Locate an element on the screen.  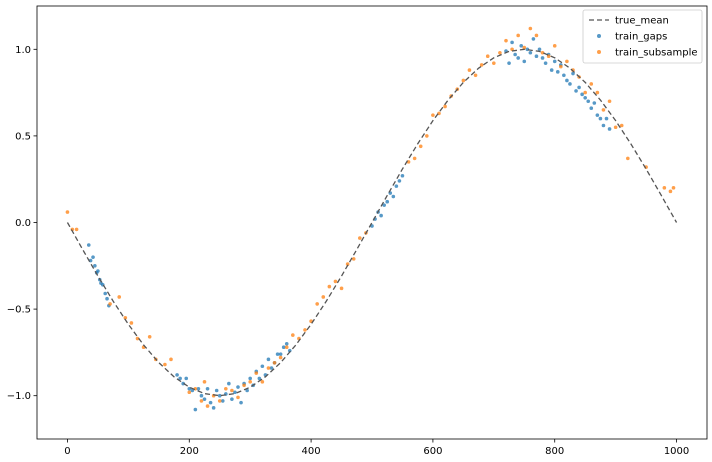
x-tick-label: 800 is located at coordinates (554, 451).